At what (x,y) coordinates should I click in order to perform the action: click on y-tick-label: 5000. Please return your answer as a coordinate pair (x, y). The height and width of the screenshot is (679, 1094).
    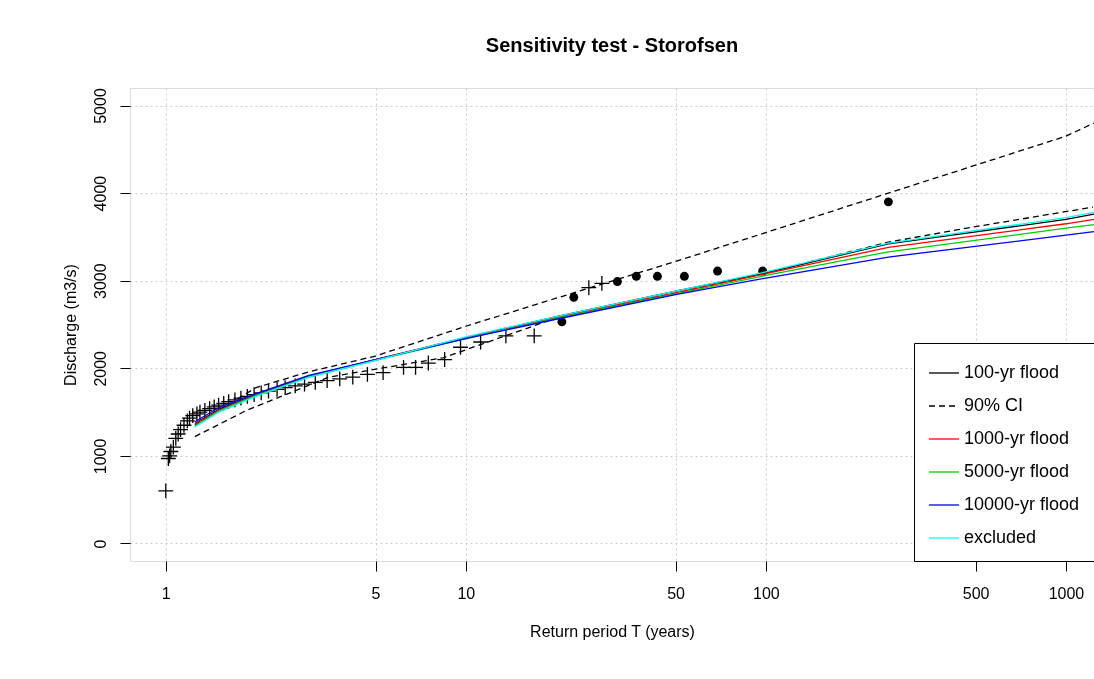
    Looking at the image, I should click on (100, 106).